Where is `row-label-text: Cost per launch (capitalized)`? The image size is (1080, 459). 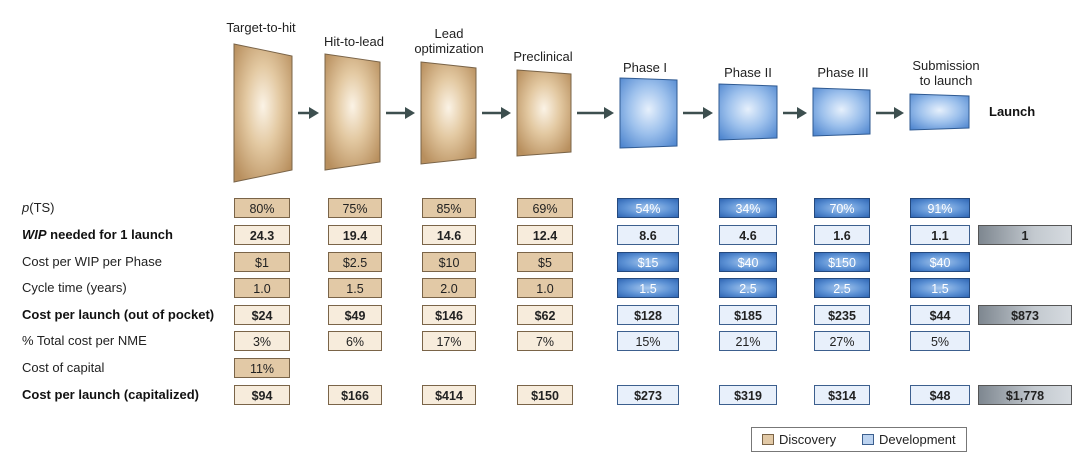
row-label-text: Cost per launch (capitalized) is located at coordinates (110, 394).